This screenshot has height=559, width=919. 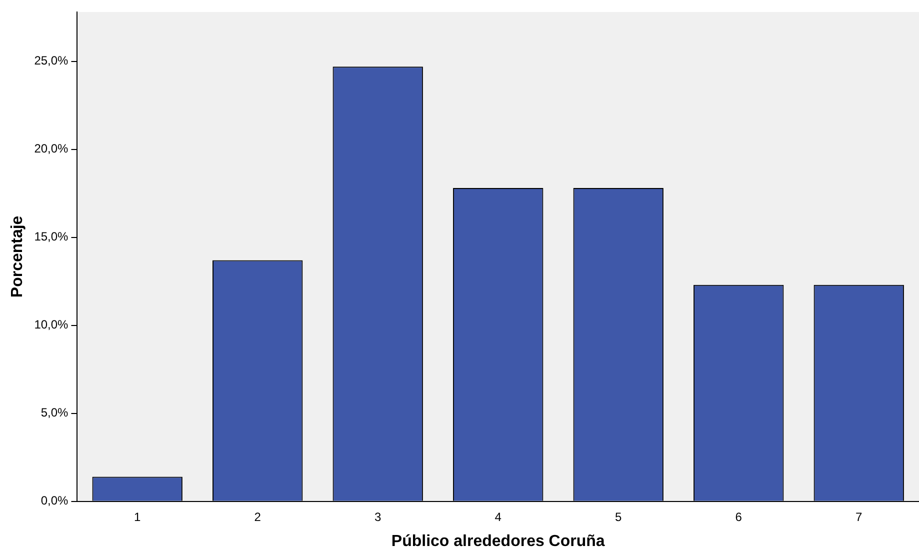 I want to click on x-tick-label: 5, so click(x=618, y=517).